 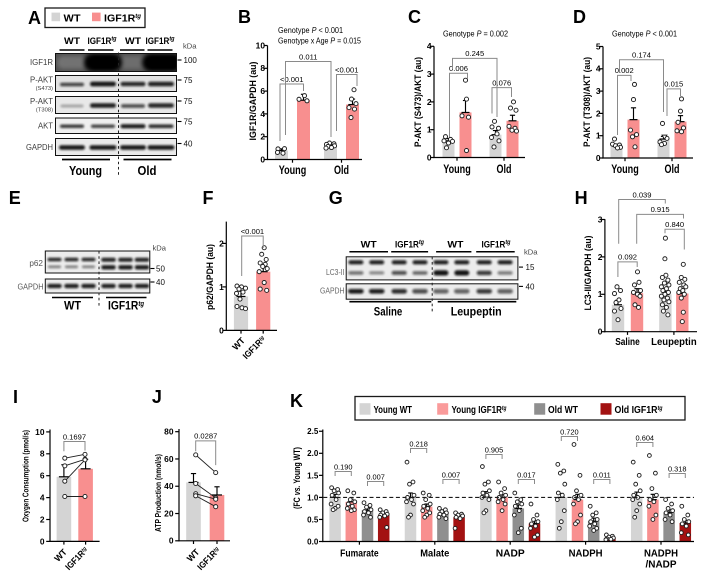 What do you see at coordinates (418, 443) in the screenshot?
I see `svg-text: 0.218` at bounding box center [418, 443].